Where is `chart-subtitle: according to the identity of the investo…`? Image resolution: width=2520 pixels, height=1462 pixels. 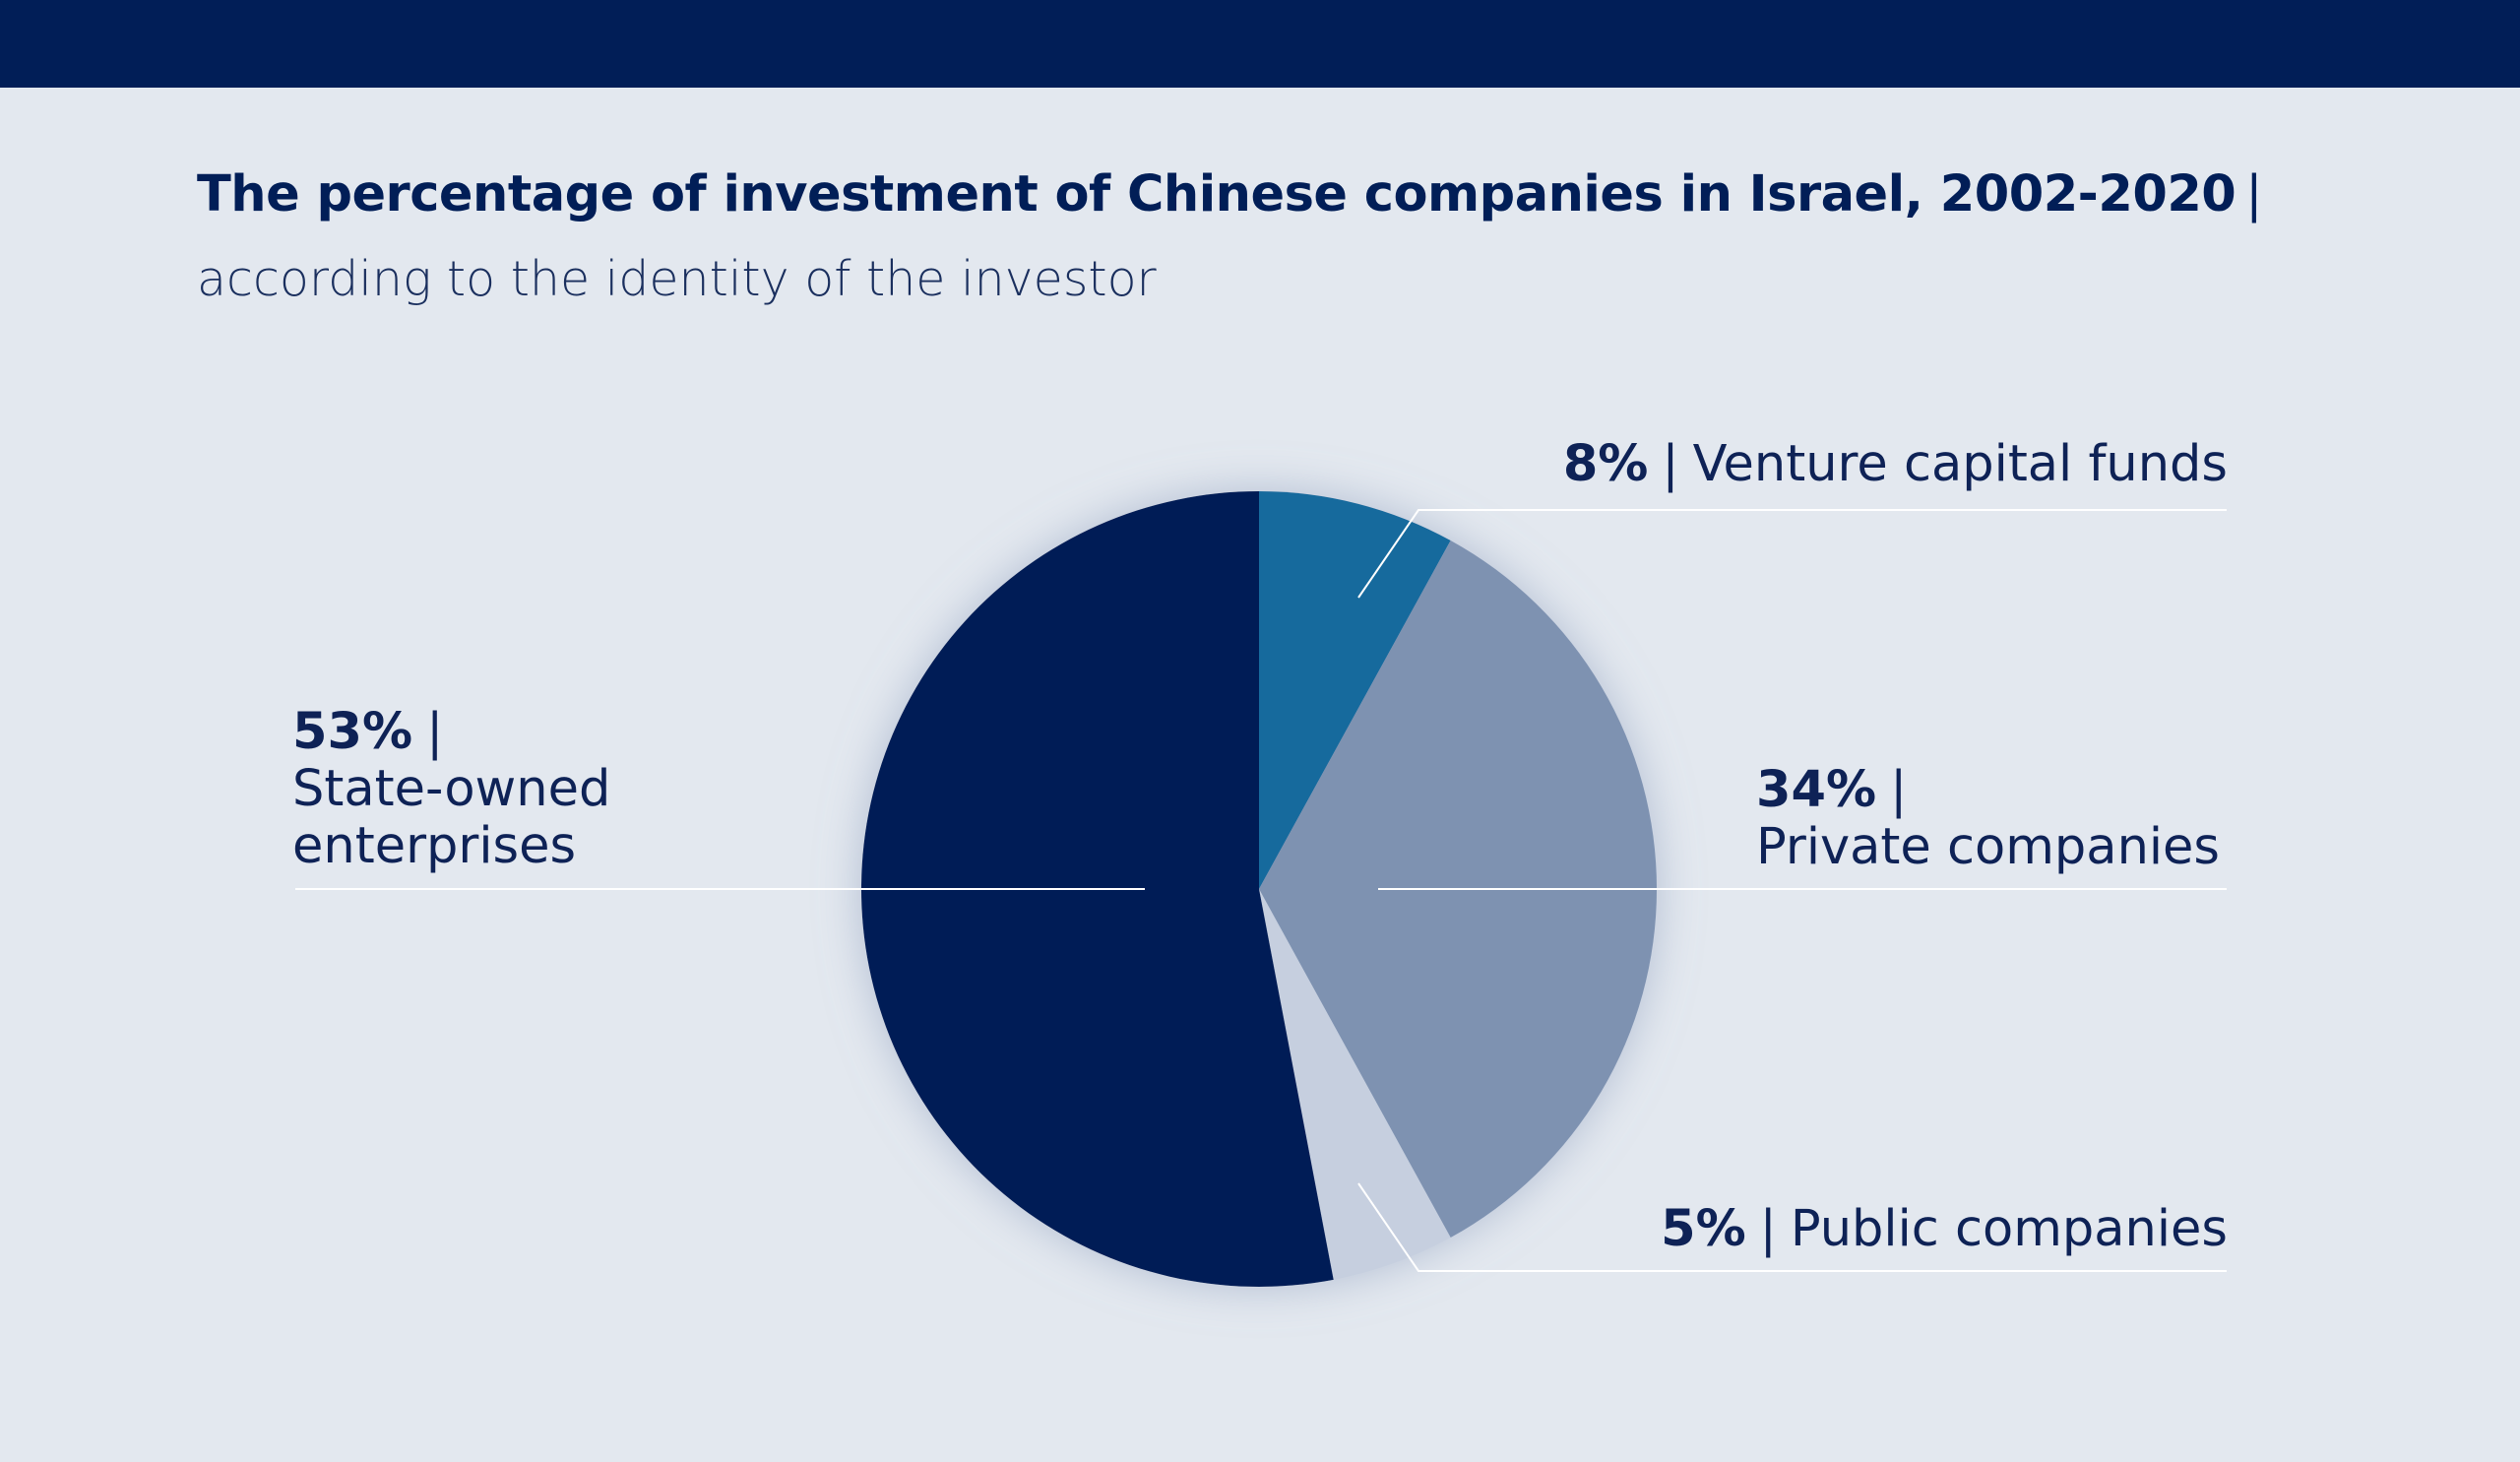 chart-subtitle: according to the identity of the investo… is located at coordinates (677, 279).